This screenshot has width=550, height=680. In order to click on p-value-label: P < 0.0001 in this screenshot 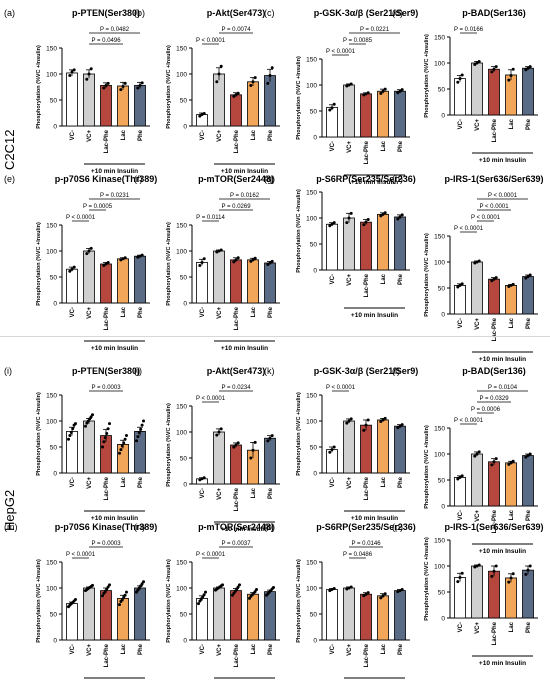, I will do `click(503, 196)`.